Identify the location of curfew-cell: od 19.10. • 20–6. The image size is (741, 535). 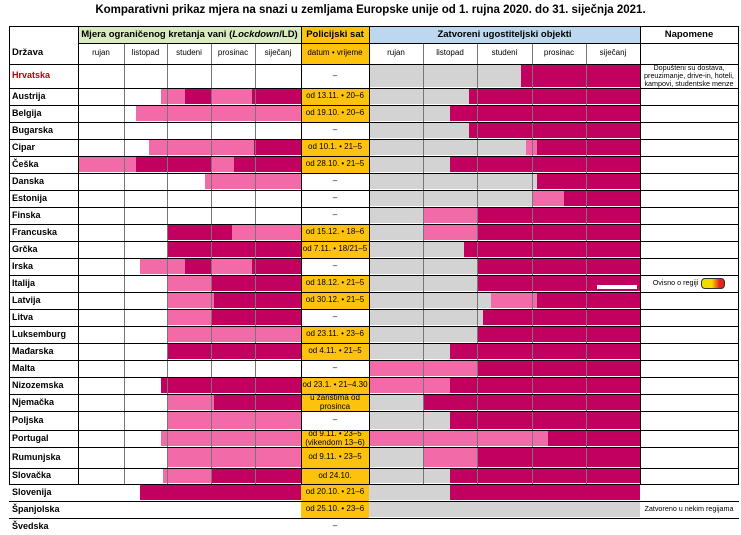
(335, 113).